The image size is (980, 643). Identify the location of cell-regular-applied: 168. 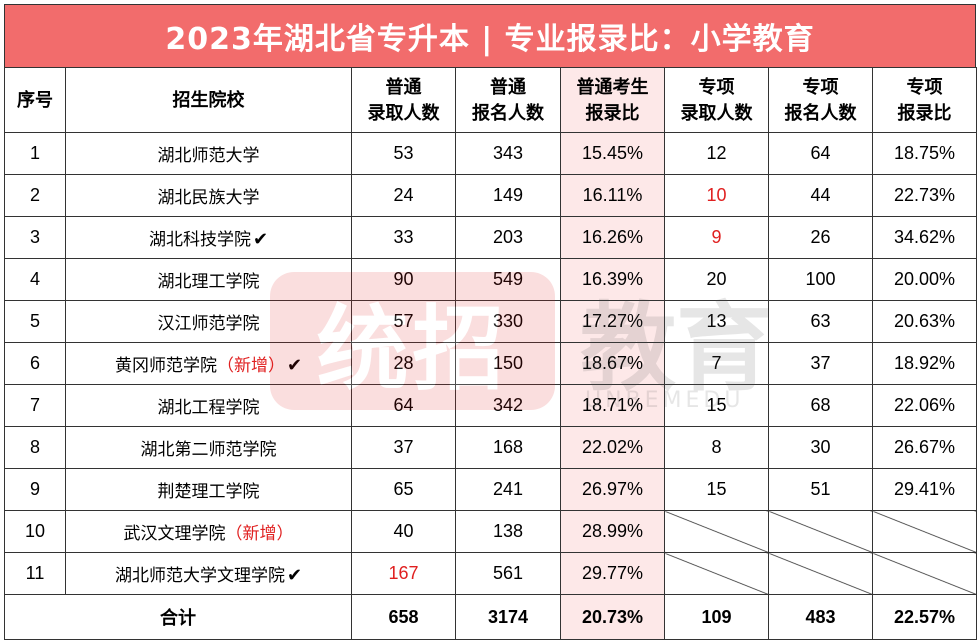
(508, 447).